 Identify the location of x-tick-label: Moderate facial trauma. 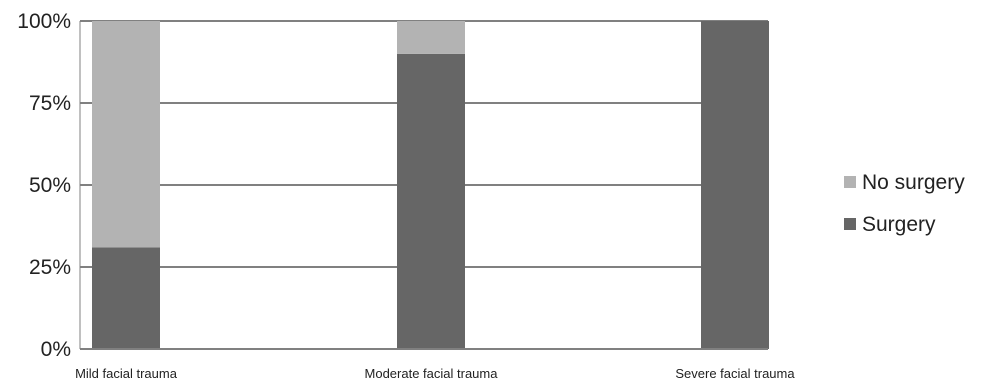
(432, 373).